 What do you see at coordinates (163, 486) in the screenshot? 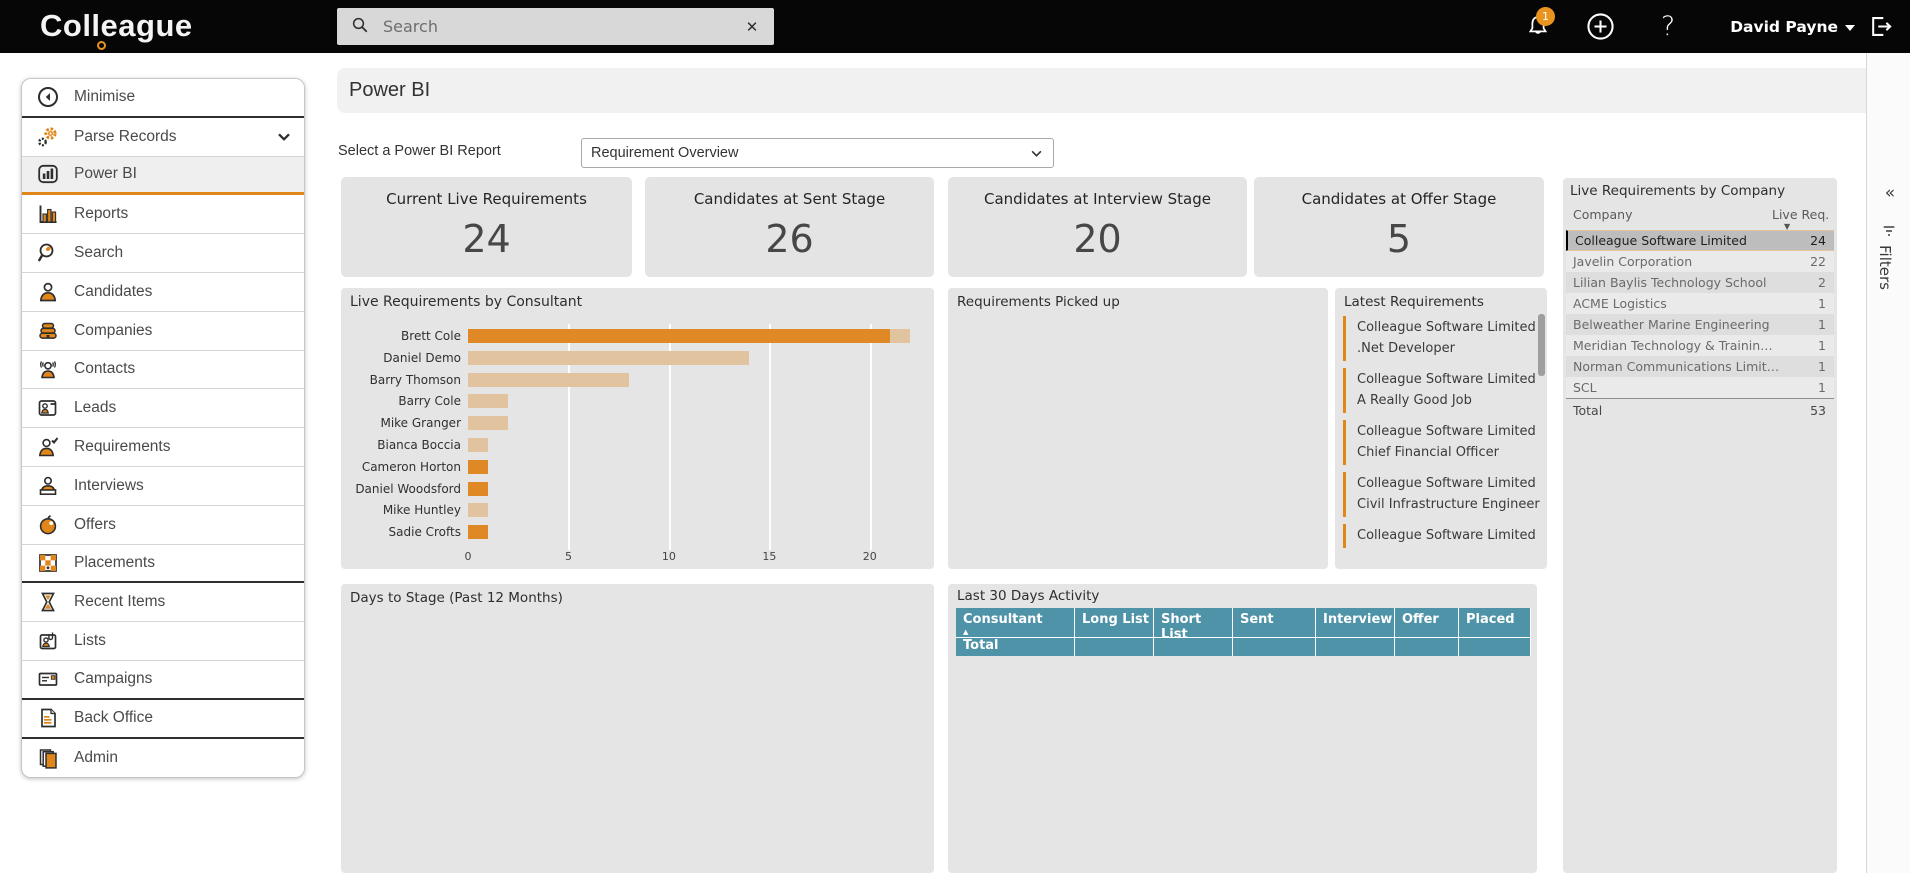
I see `sidebar-item-interviews: Interviews` at bounding box center [163, 486].